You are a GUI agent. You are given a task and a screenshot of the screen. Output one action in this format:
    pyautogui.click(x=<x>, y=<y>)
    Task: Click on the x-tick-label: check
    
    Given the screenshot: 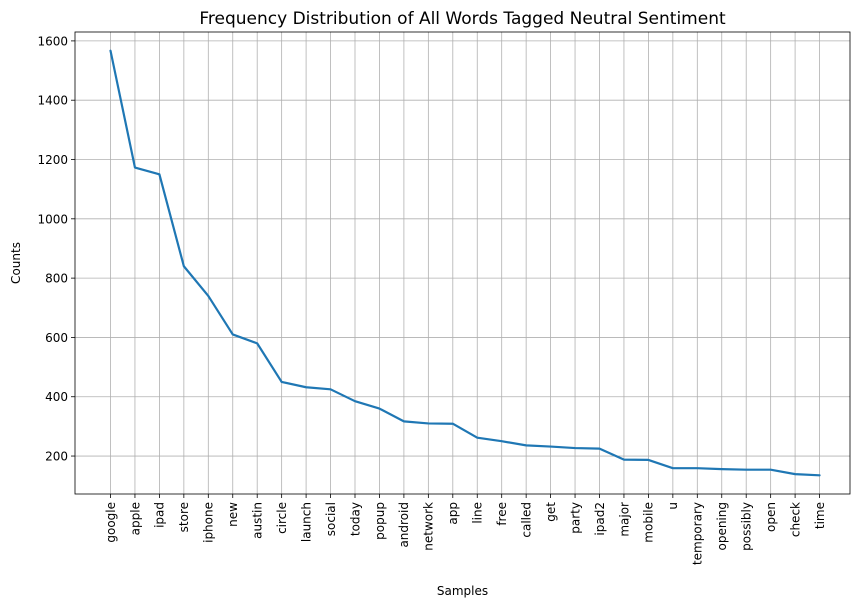 What is the action you would take?
    pyautogui.click(x=795, y=519)
    